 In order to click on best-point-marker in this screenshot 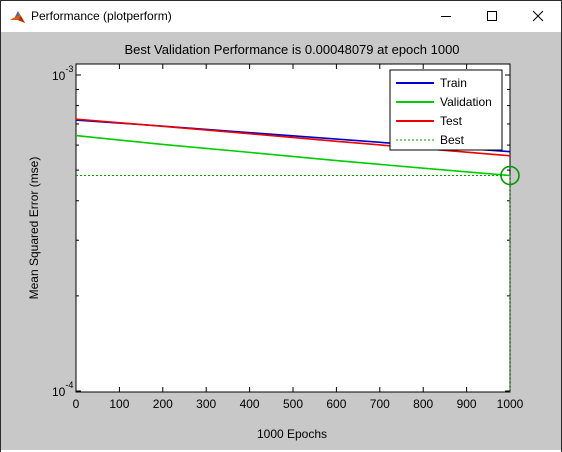, I will do `click(510, 175)`.